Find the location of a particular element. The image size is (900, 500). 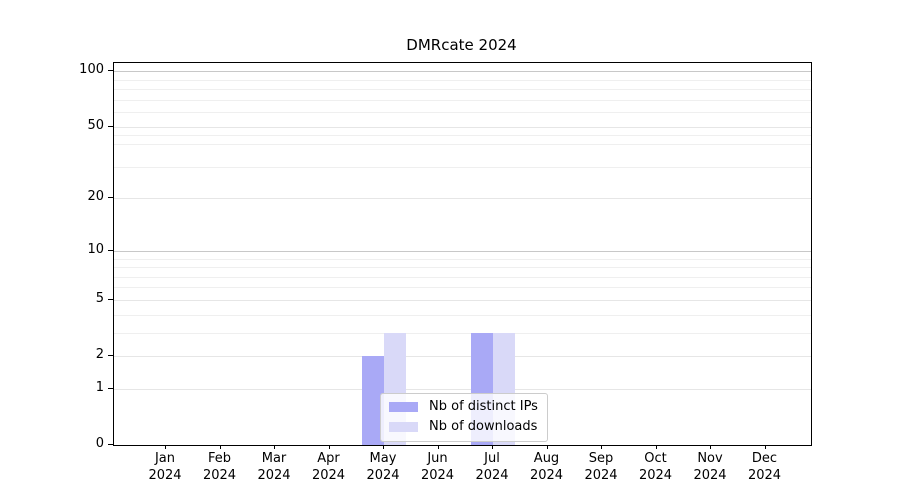

x-tick-month: Feb is located at coordinates (219, 458).